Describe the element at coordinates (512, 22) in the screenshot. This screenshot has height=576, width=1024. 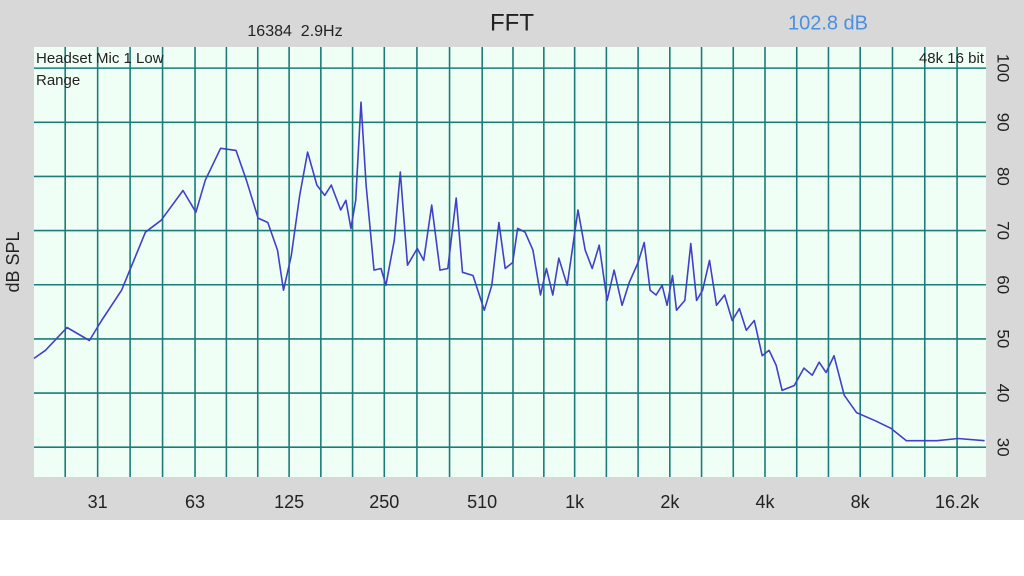
I see `chart-title: FFT` at that location.